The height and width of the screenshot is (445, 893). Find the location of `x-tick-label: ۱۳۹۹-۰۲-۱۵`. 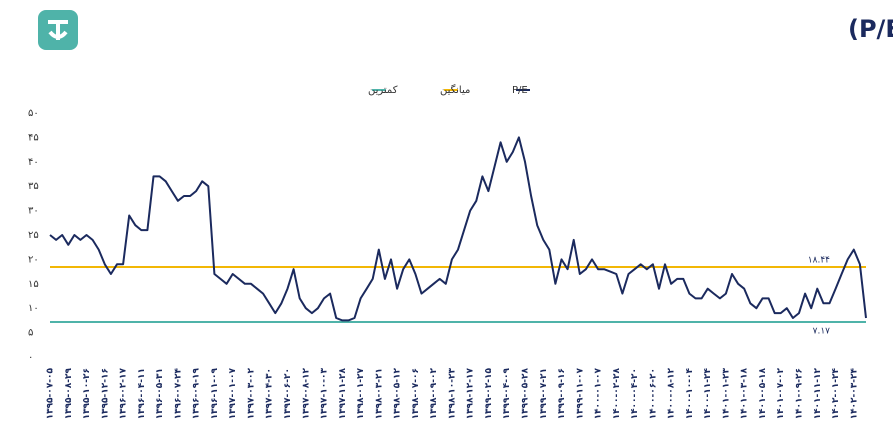

x-tick-label: ۱۳۹۹-۰۲-۱۵ is located at coordinates (489, 393).